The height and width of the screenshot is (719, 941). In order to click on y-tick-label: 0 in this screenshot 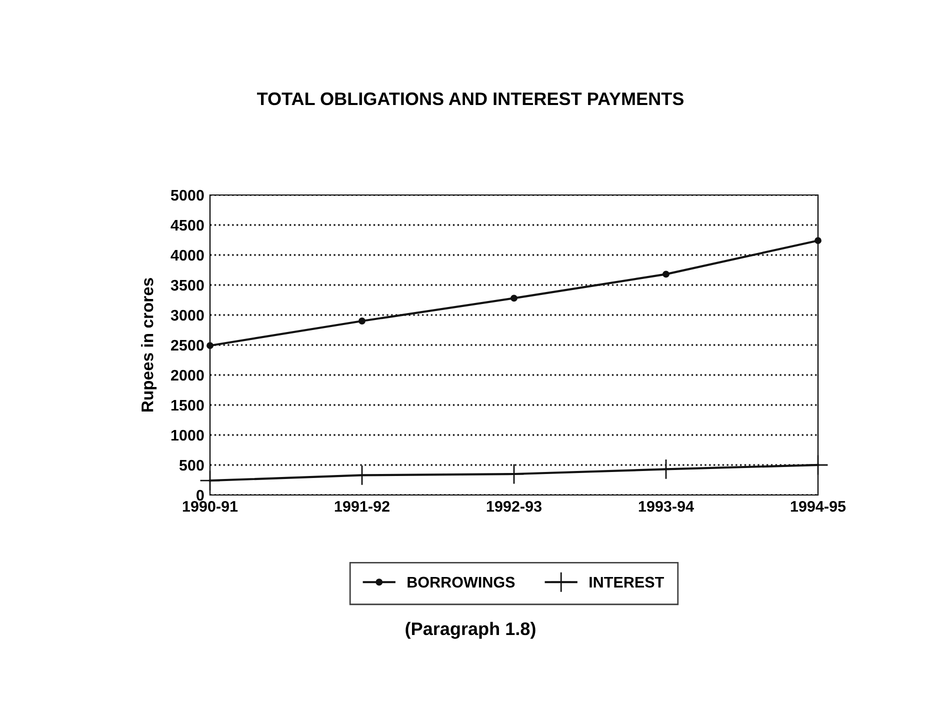, I will do `click(200, 495)`.